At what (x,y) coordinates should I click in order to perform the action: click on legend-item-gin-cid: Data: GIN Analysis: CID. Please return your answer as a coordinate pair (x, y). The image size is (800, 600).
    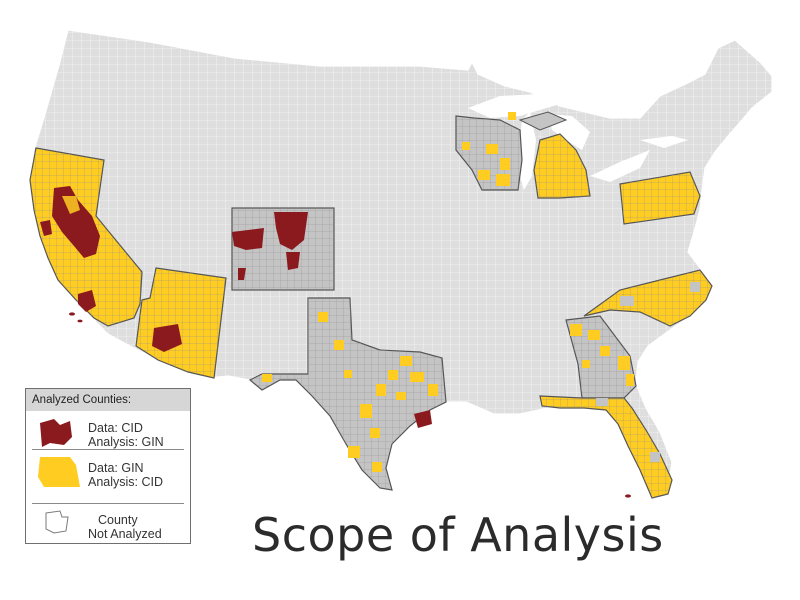
    Looking at the image, I should click on (109, 477).